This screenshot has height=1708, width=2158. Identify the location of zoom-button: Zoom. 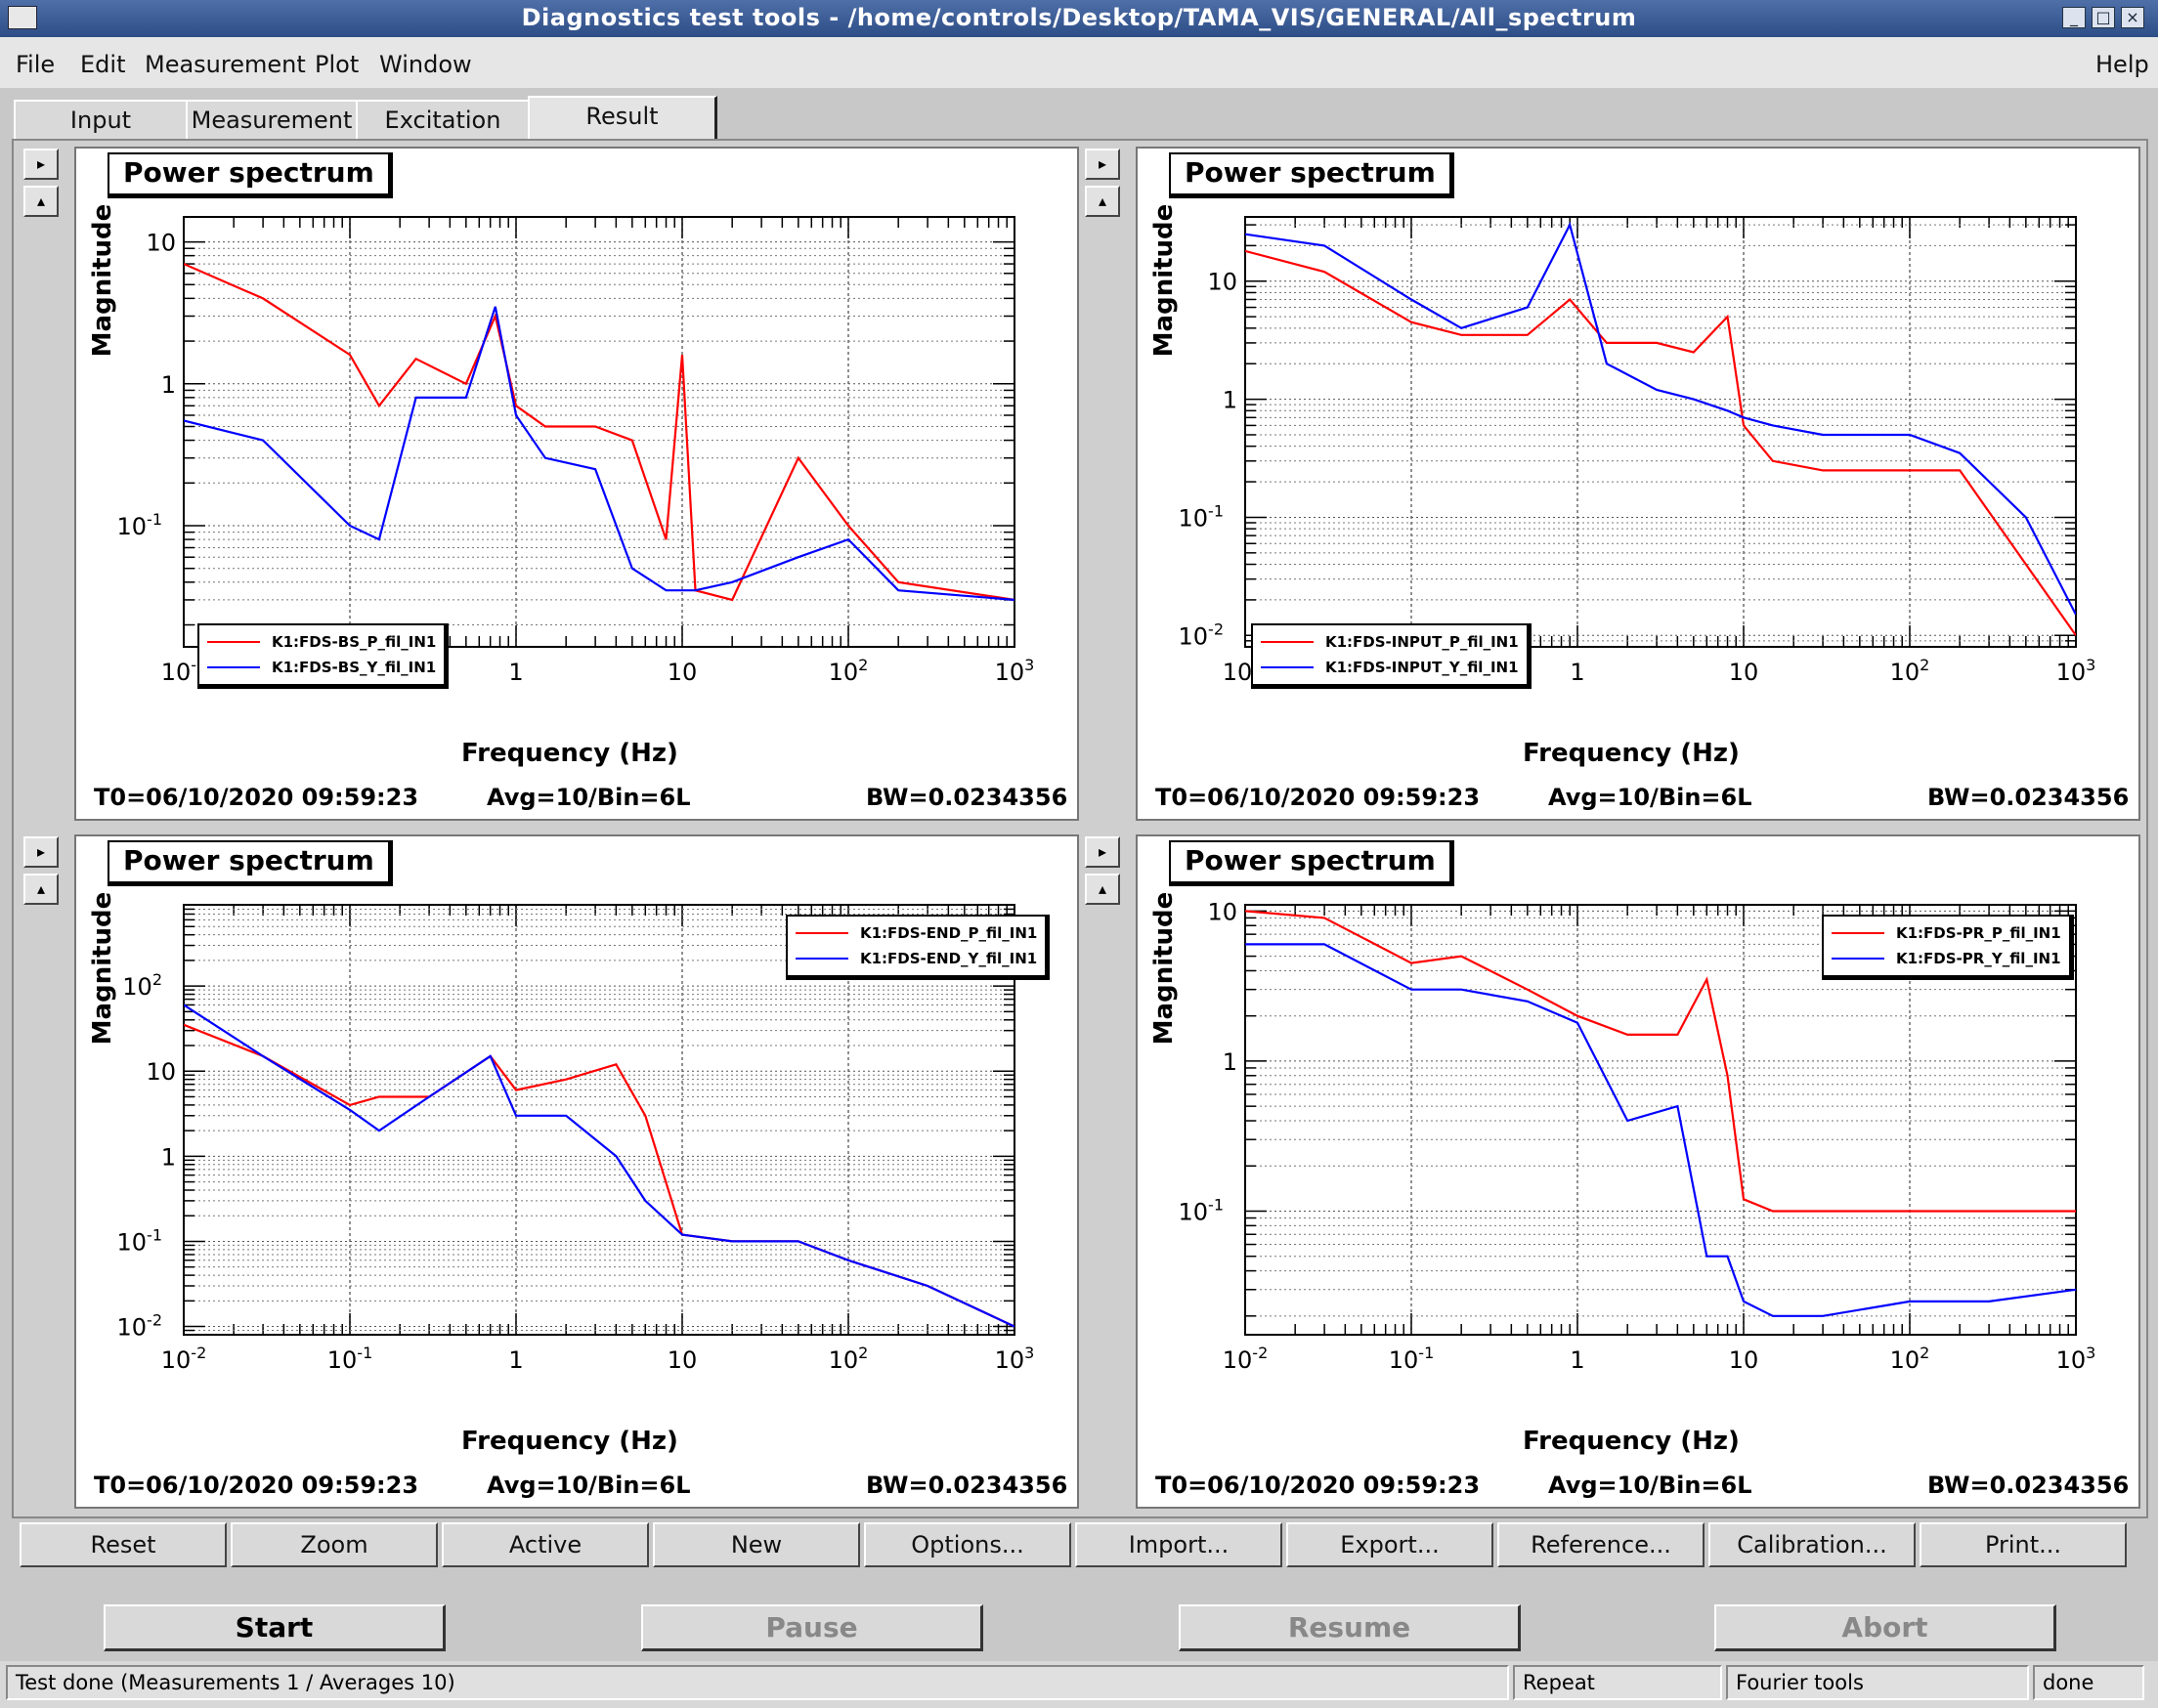
(334, 1544).